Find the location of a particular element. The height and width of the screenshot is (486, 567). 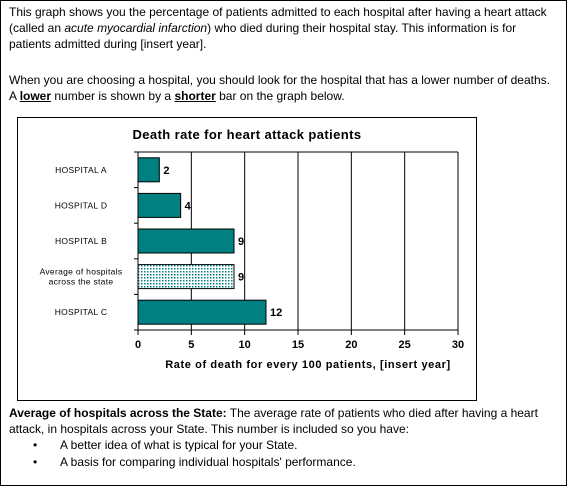

footer-heading: Average of hospitals across the State: is located at coordinates (118, 413).